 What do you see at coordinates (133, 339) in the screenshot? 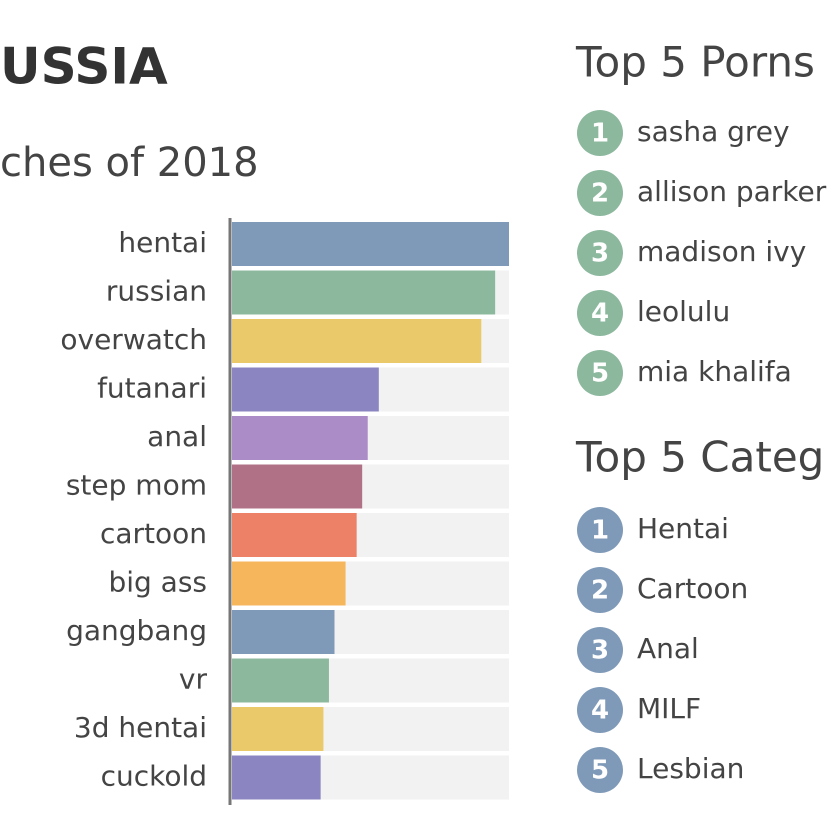
I see `category-label: overwatch` at bounding box center [133, 339].